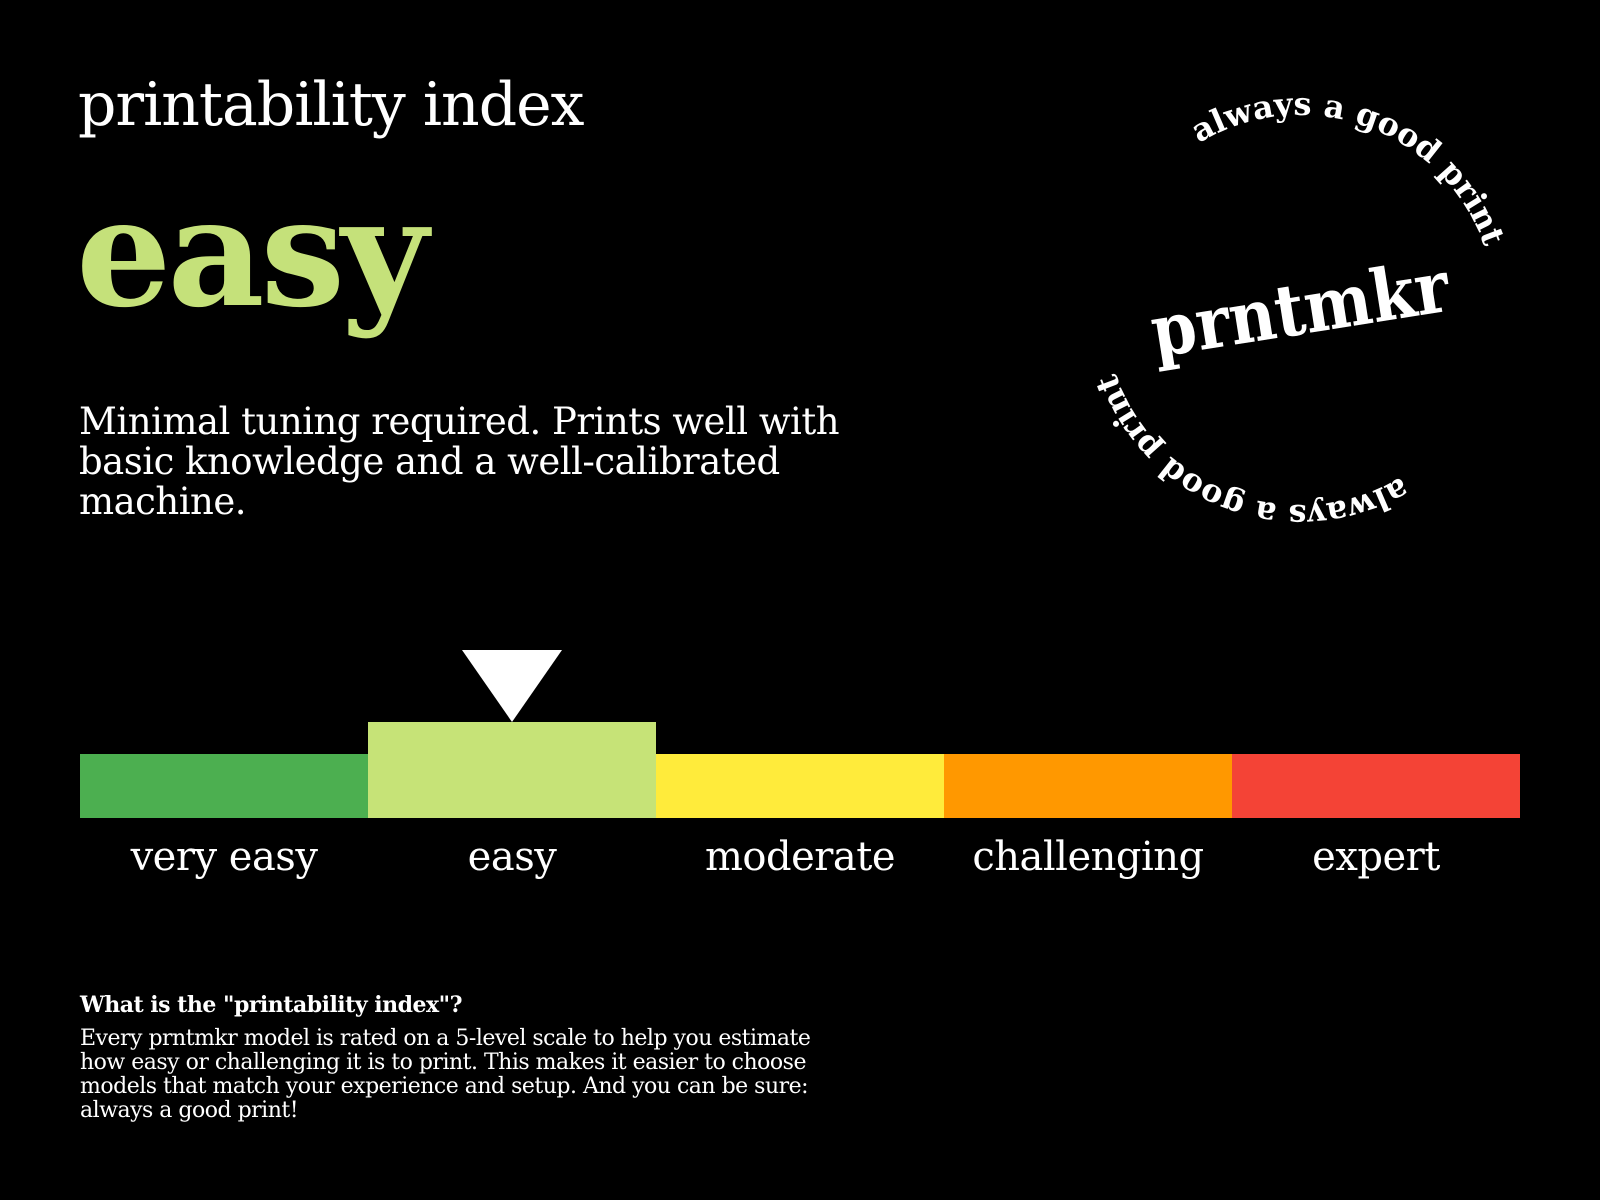 The width and height of the screenshot is (1600, 1200). What do you see at coordinates (1376, 786) in the screenshot?
I see `scale-segment-expert` at bounding box center [1376, 786].